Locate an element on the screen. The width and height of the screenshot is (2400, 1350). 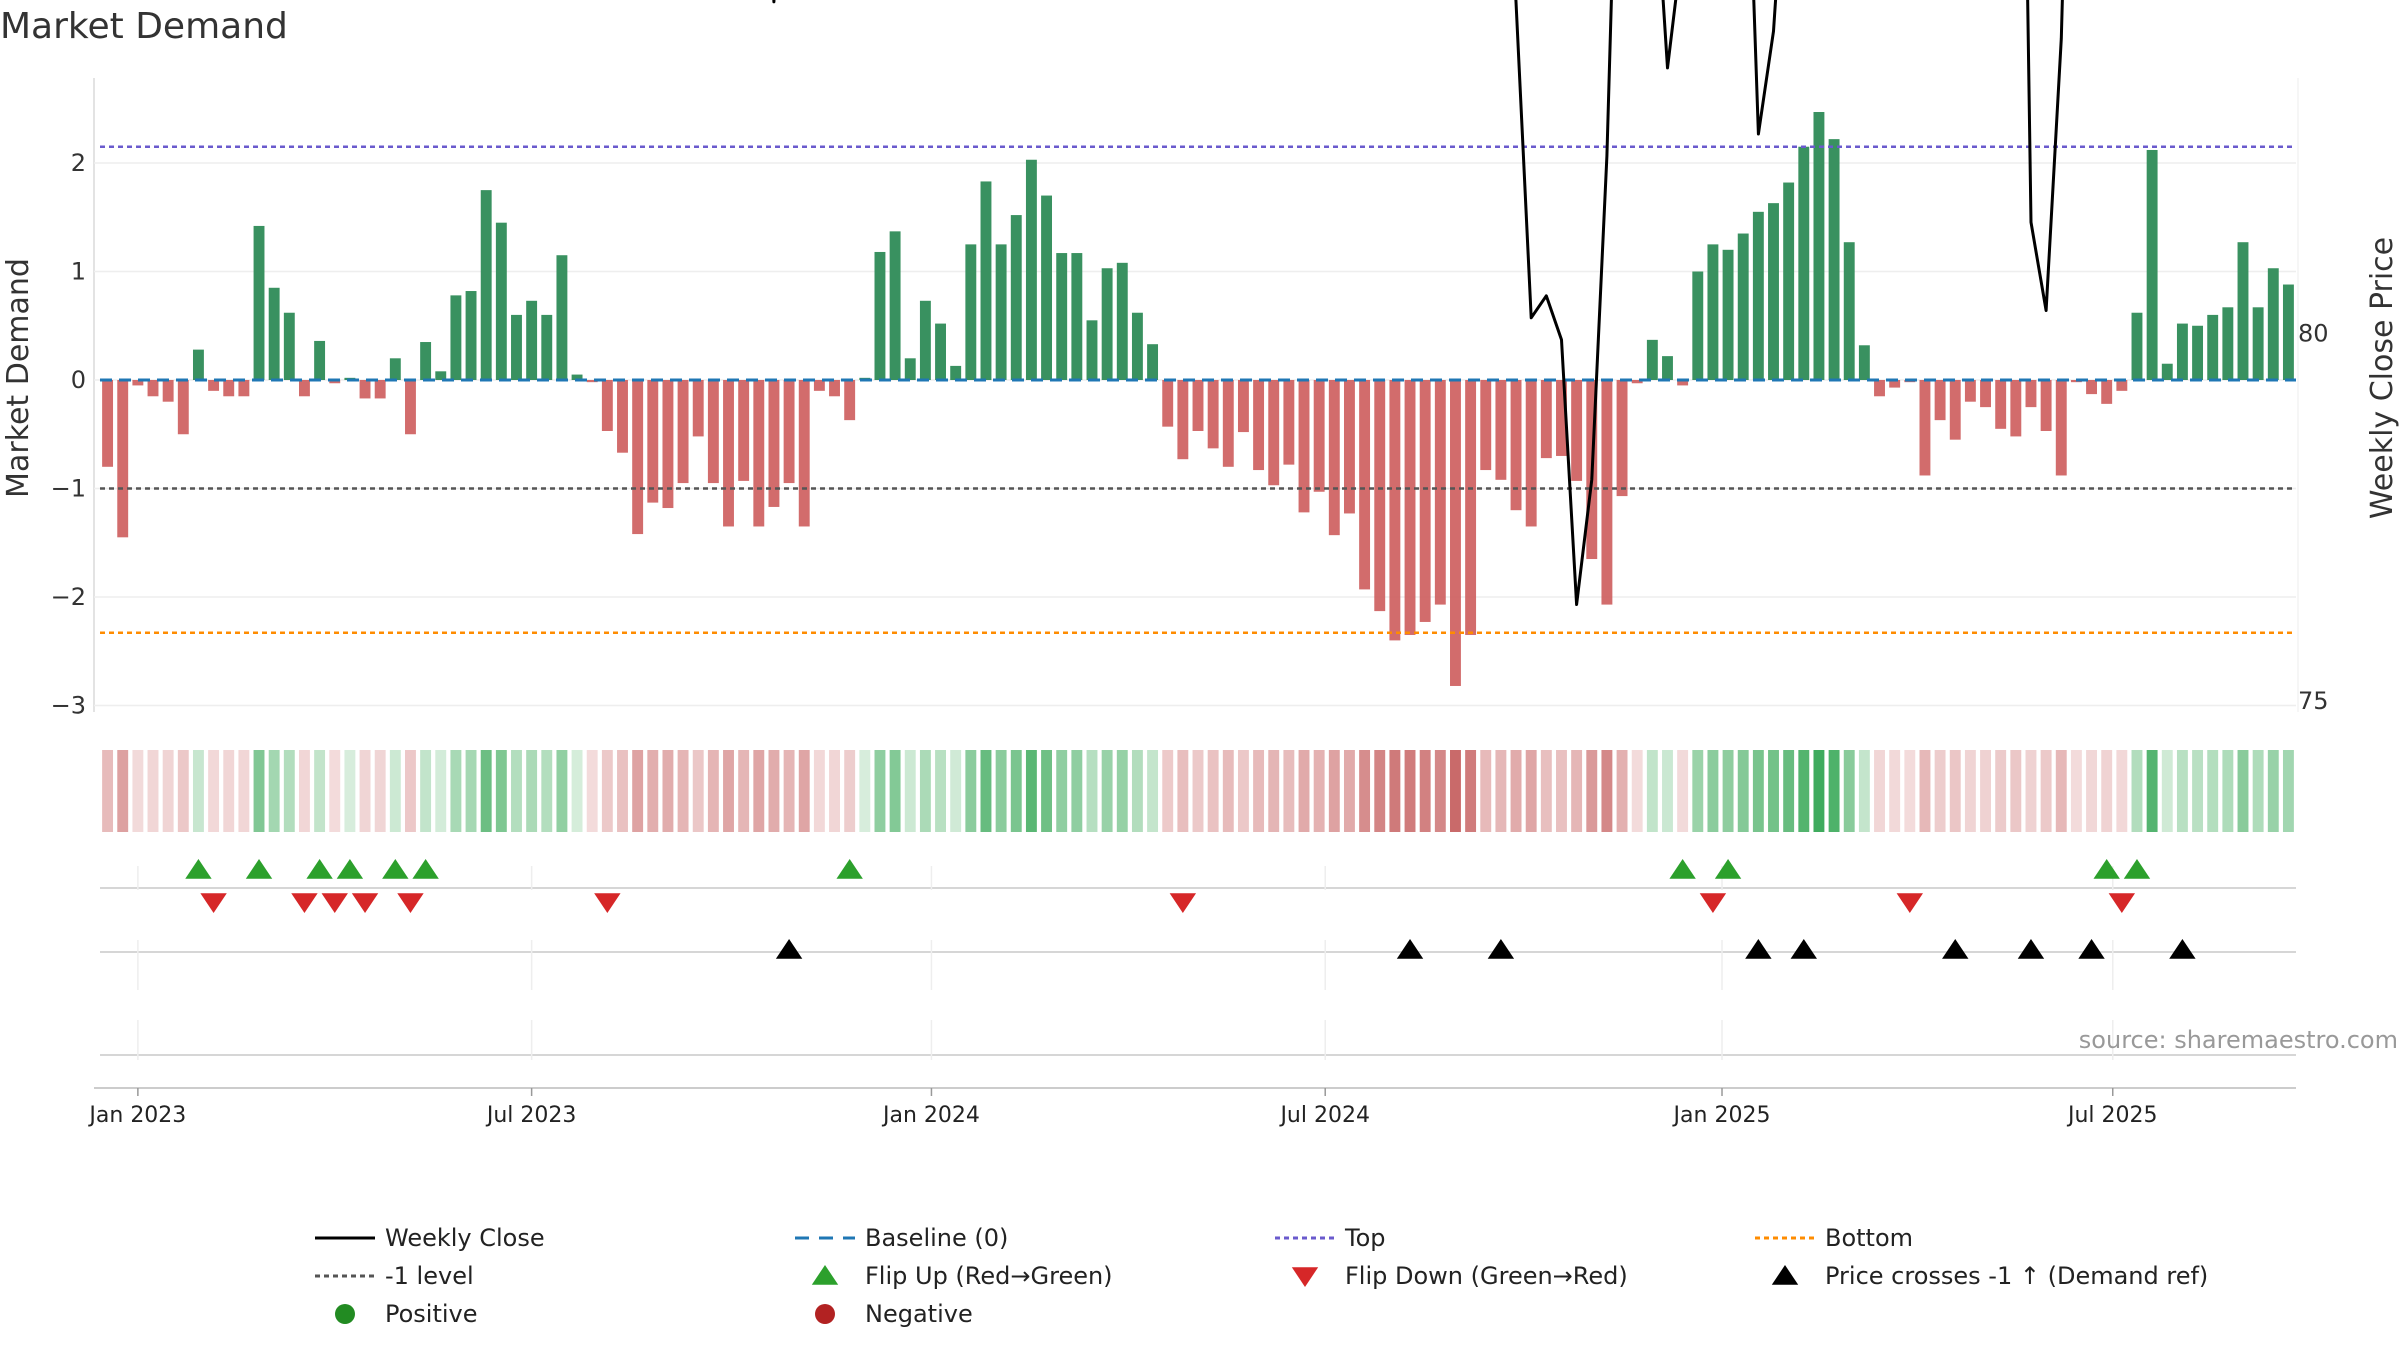
legend-swatch is located at coordinates (825, 1314).